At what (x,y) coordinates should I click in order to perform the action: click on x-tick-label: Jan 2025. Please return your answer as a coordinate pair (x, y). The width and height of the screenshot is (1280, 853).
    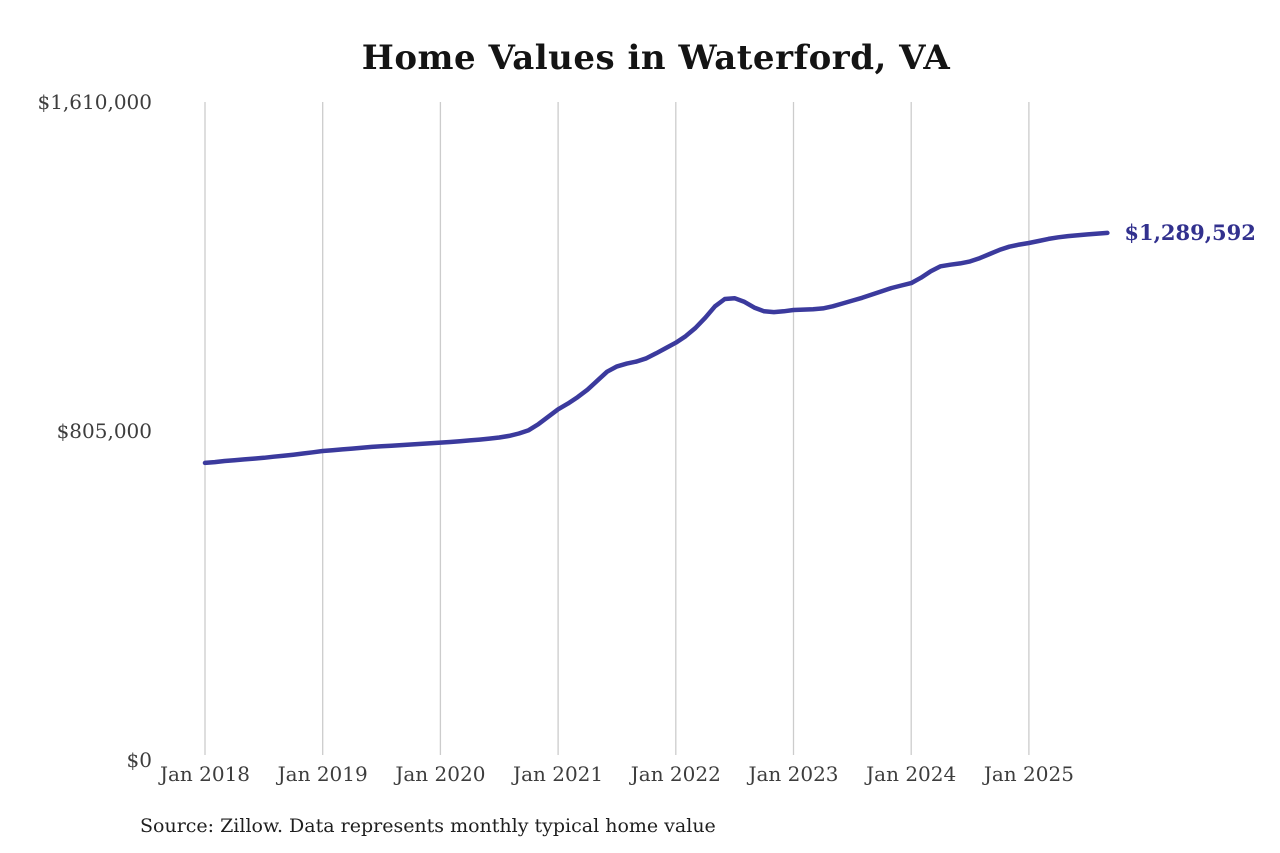
    Looking at the image, I should click on (1028, 774).